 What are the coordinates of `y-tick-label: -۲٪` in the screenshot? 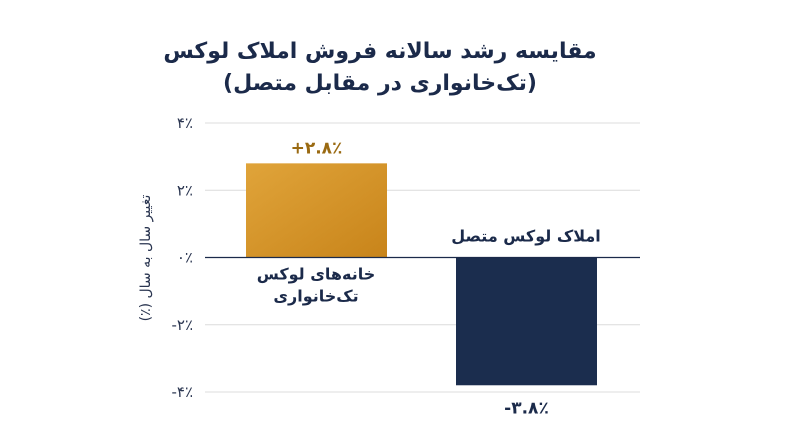 It's located at (182, 325).